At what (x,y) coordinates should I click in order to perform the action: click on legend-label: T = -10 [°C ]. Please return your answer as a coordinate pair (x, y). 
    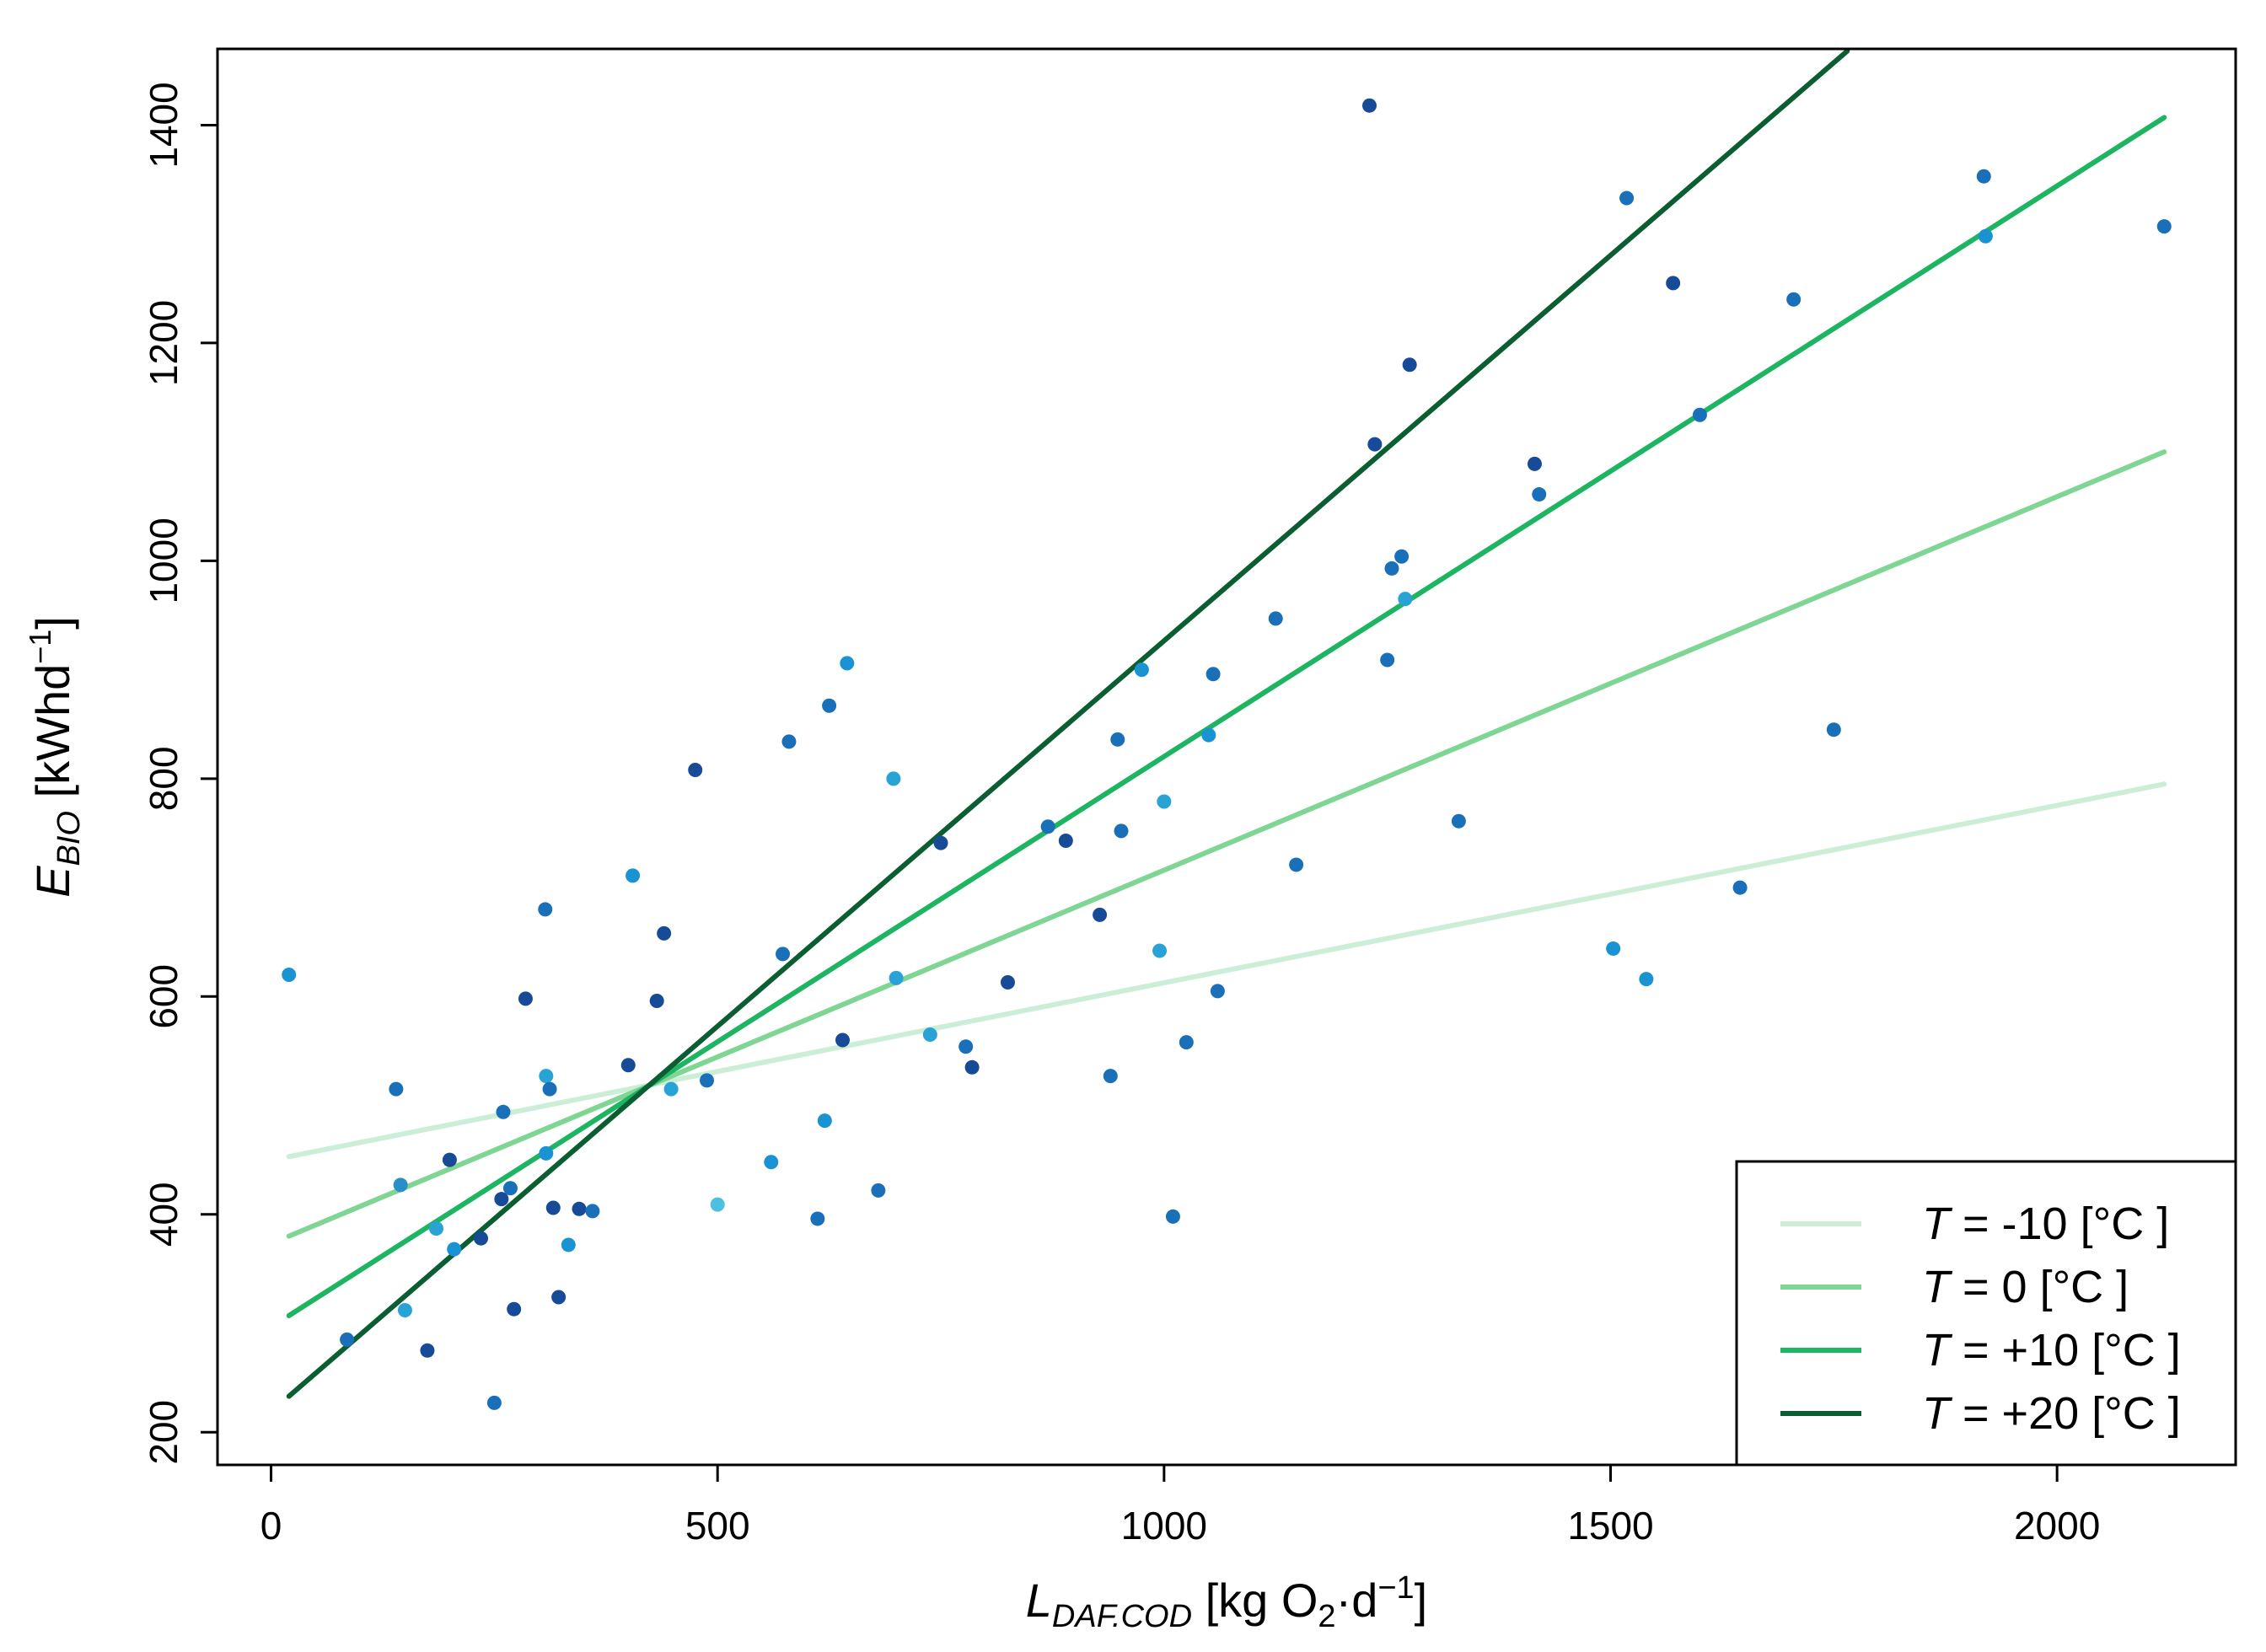
    Looking at the image, I should click on (2045, 1224).